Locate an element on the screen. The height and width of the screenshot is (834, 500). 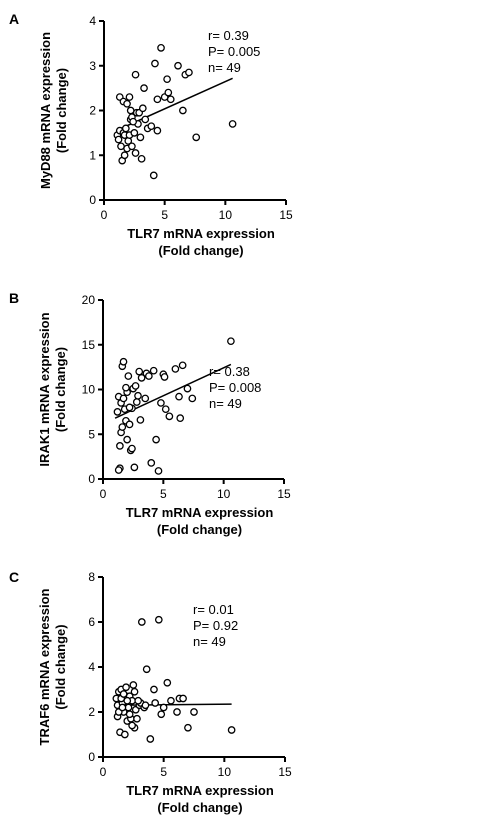
panel-letter: C is located at coordinates (14, 577).